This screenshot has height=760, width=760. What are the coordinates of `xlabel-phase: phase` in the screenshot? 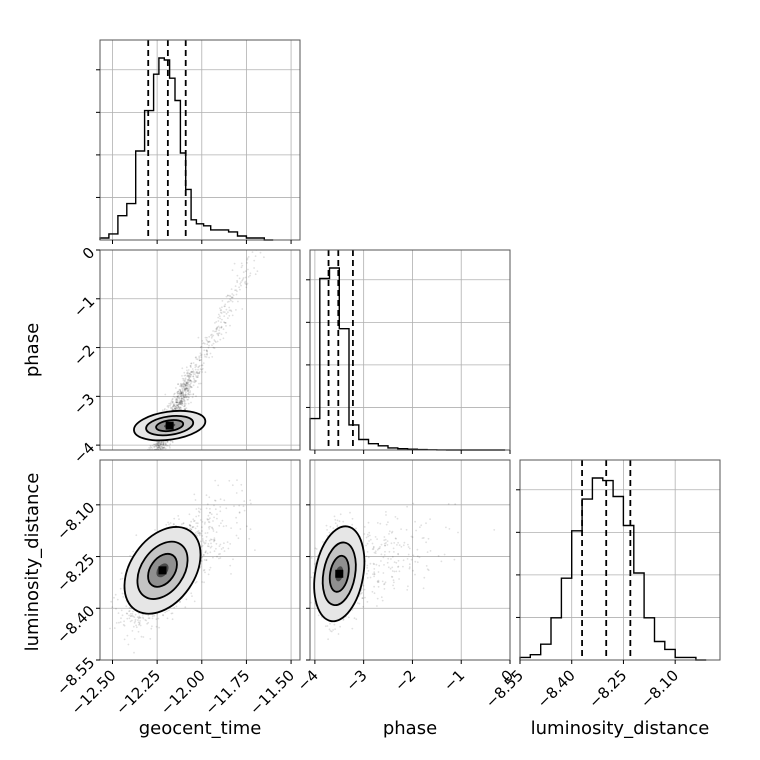 It's located at (410, 728).